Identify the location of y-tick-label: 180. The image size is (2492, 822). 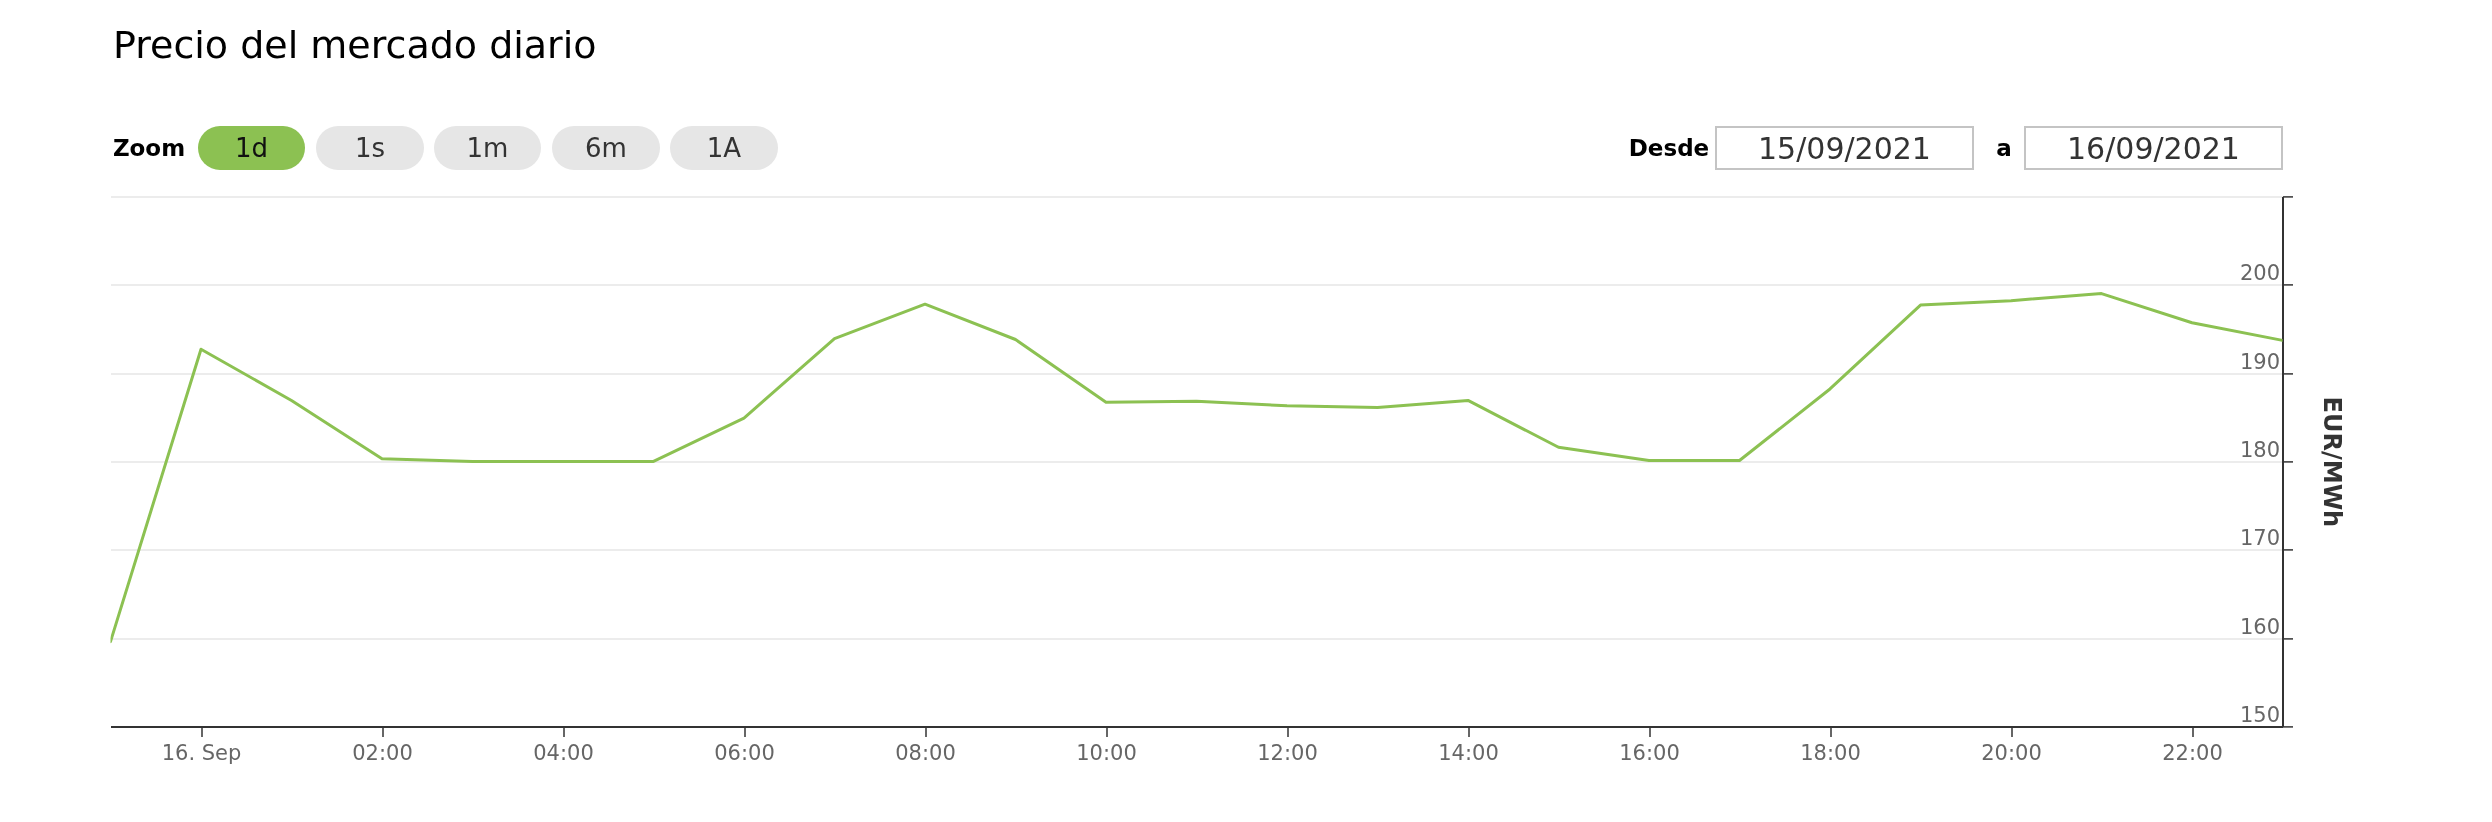
(2259, 449).